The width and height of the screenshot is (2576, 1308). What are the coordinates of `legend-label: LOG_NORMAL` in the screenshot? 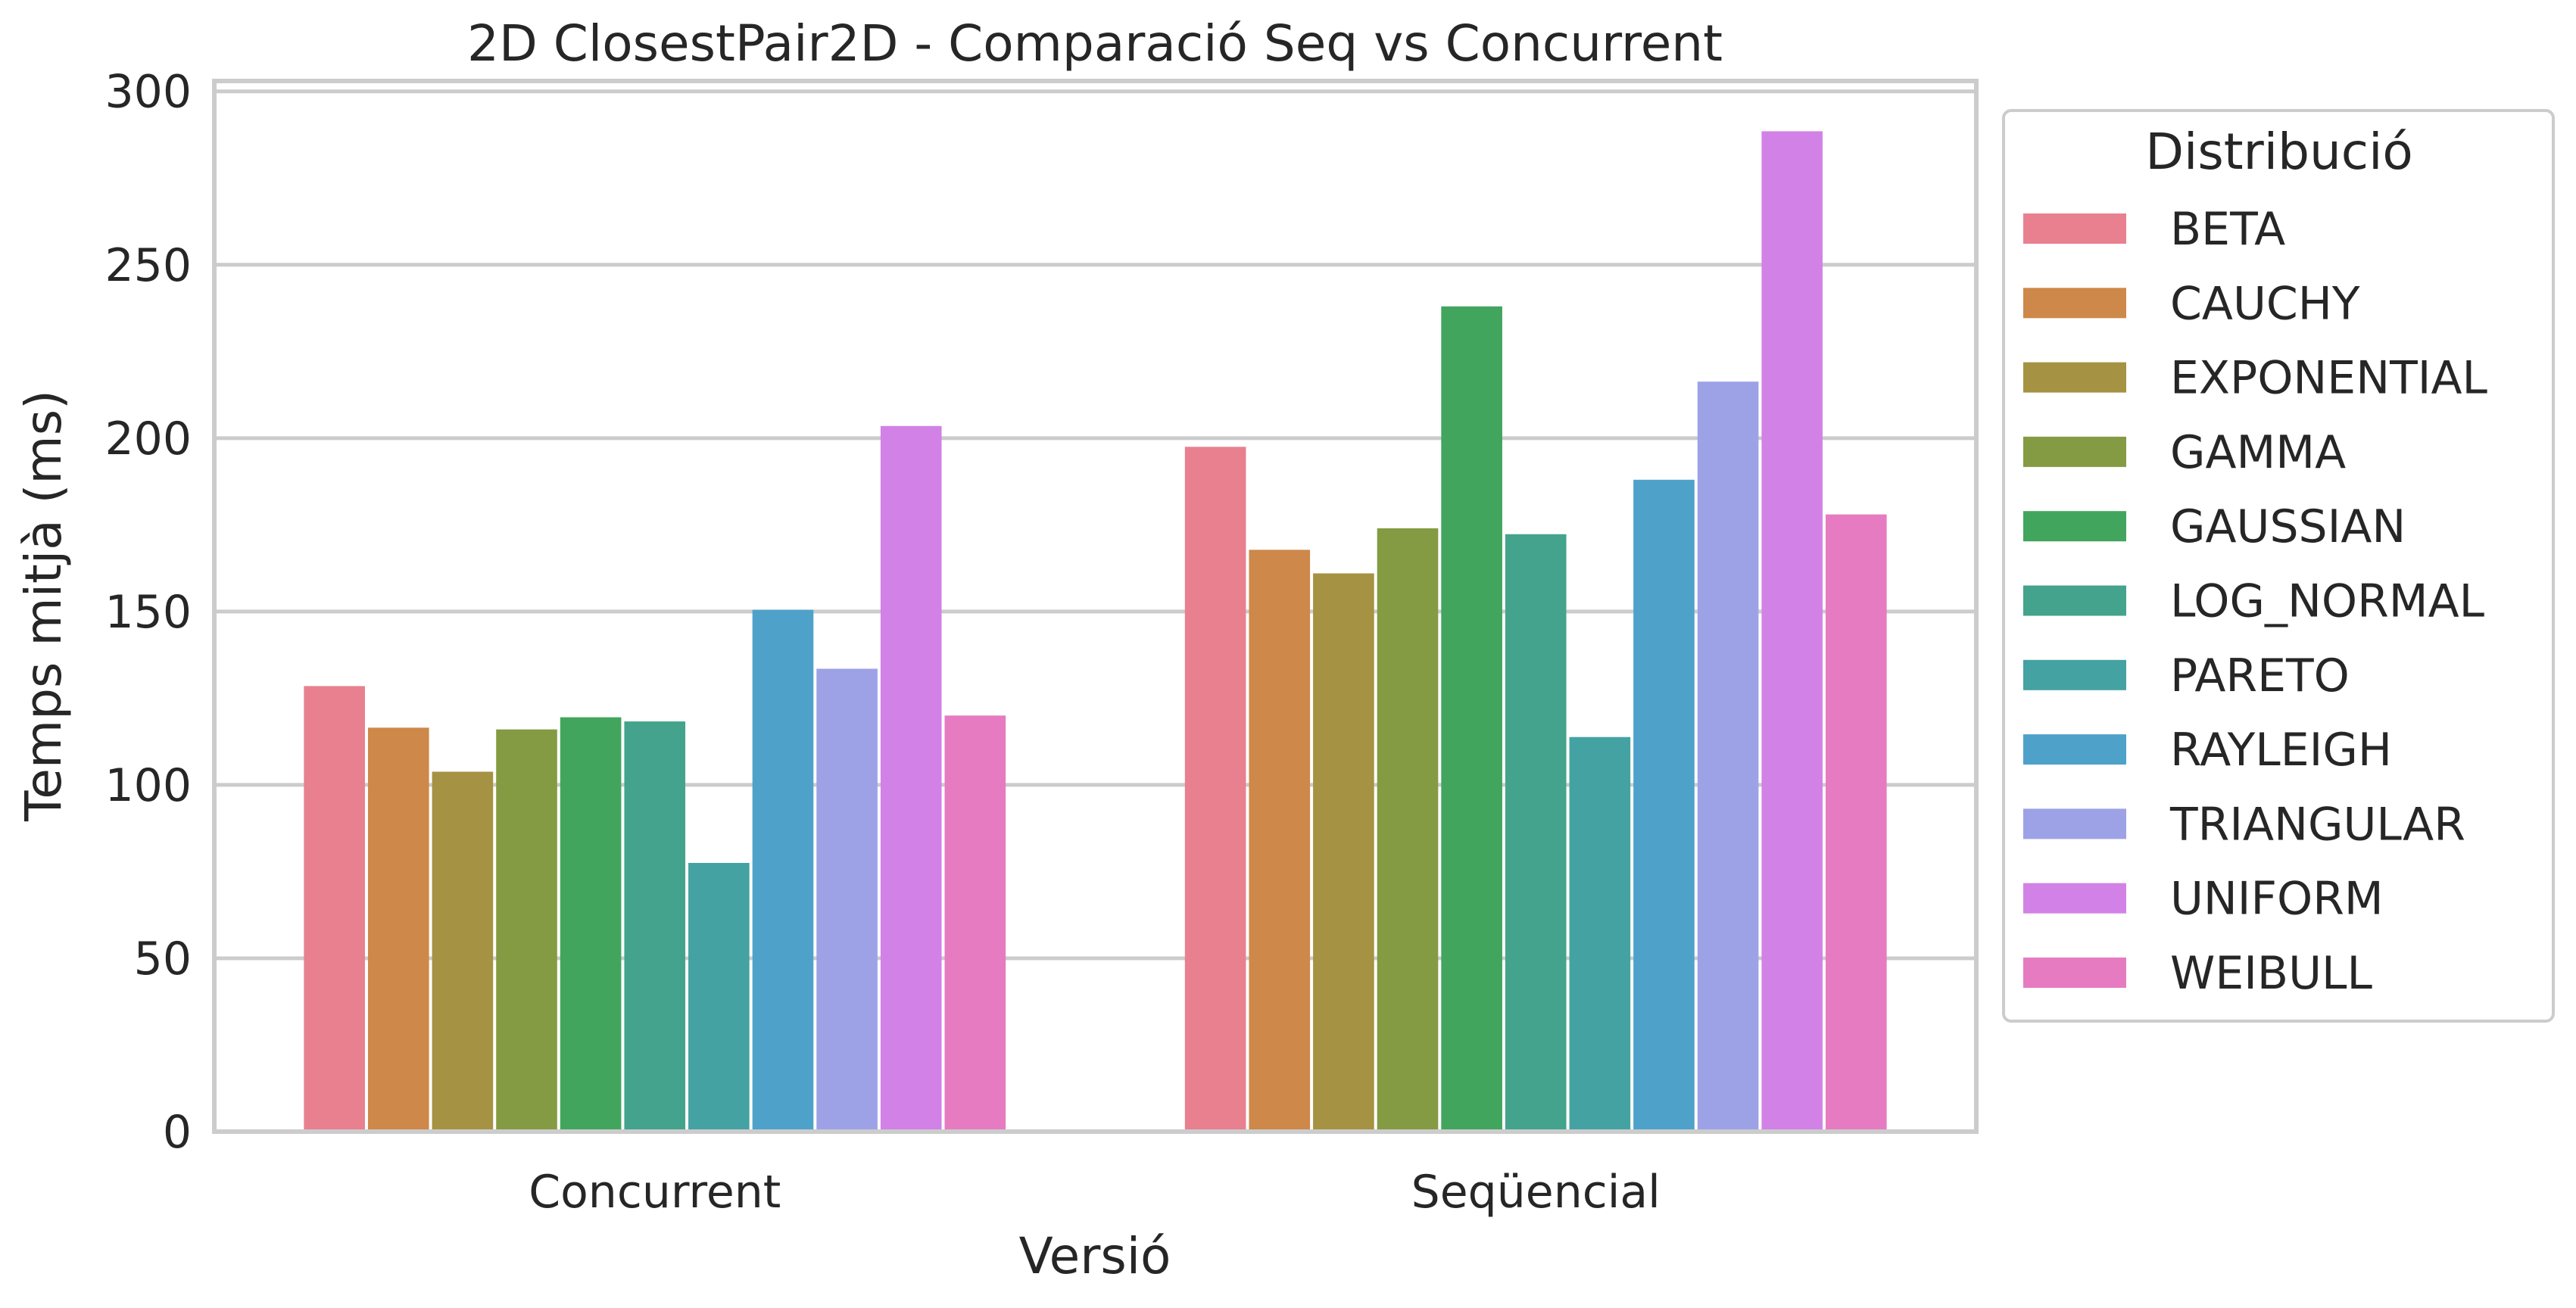 It's located at (2327, 601).